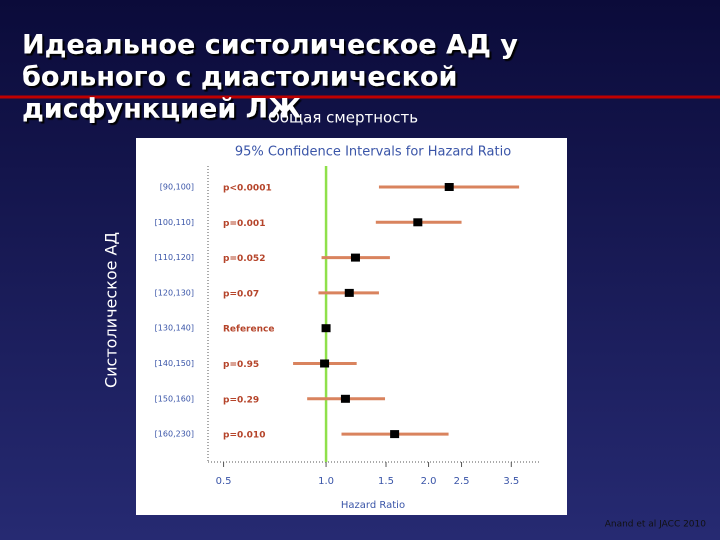 This screenshot has width=720, height=540. What do you see at coordinates (241, 400) in the screenshot?
I see `p-value: p=0.29` at bounding box center [241, 400].